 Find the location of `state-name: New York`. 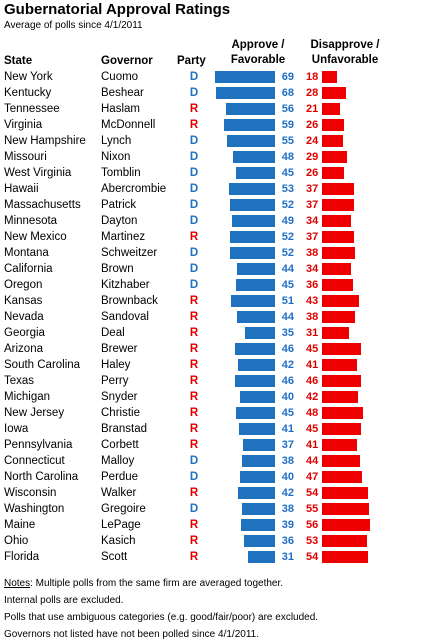

state-name: New York is located at coordinates (28, 77).